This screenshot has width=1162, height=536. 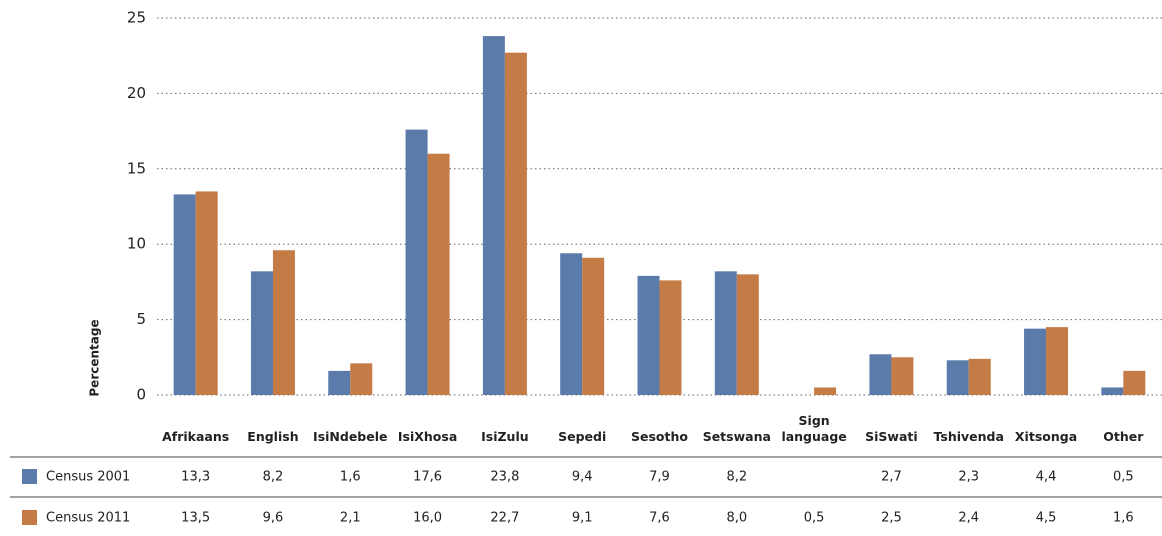 What do you see at coordinates (659, 477) in the screenshot?
I see `table-value: 7,9` at bounding box center [659, 477].